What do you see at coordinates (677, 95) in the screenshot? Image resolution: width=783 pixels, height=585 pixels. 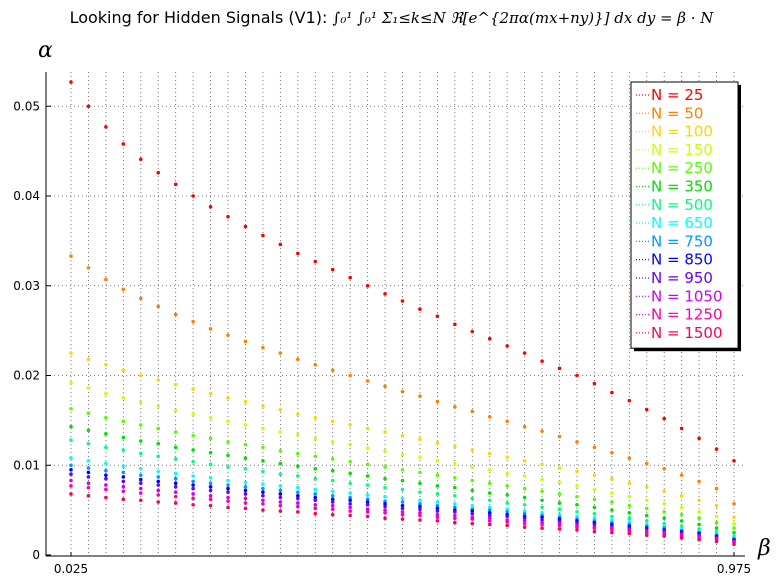 I see `legend-entry: N = 25` at bounding box center [677, 95].